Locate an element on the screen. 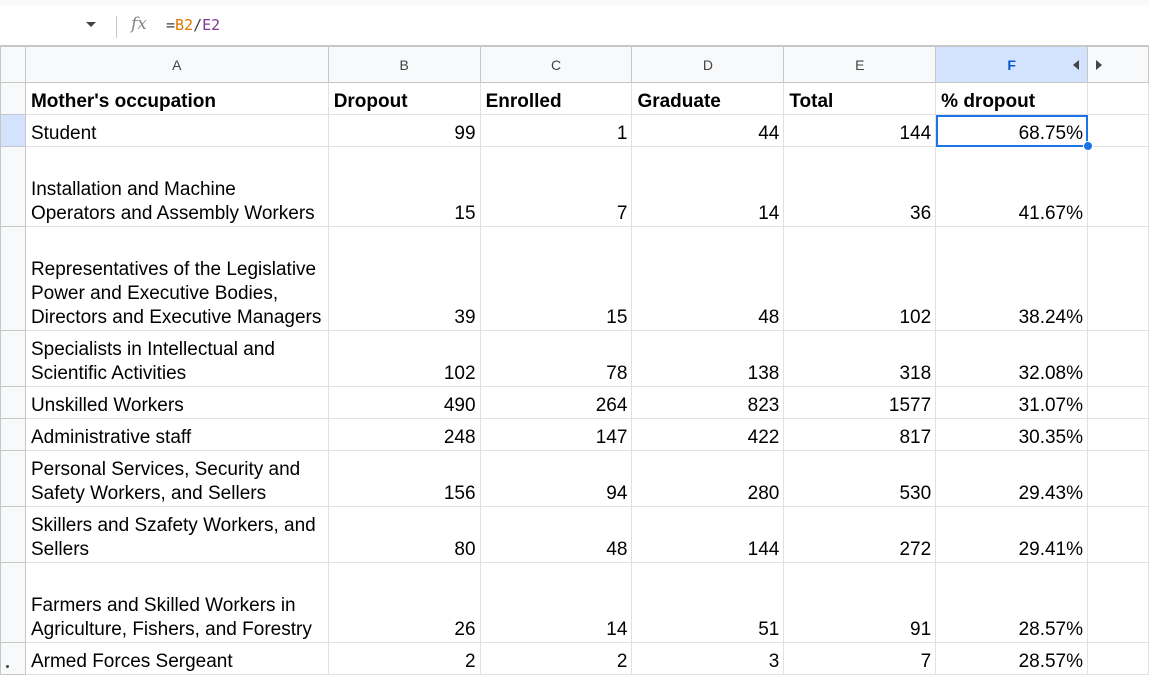 This screenshot has height=675, width=1149. cell-total: 318 is located at coordinates (860, 358).